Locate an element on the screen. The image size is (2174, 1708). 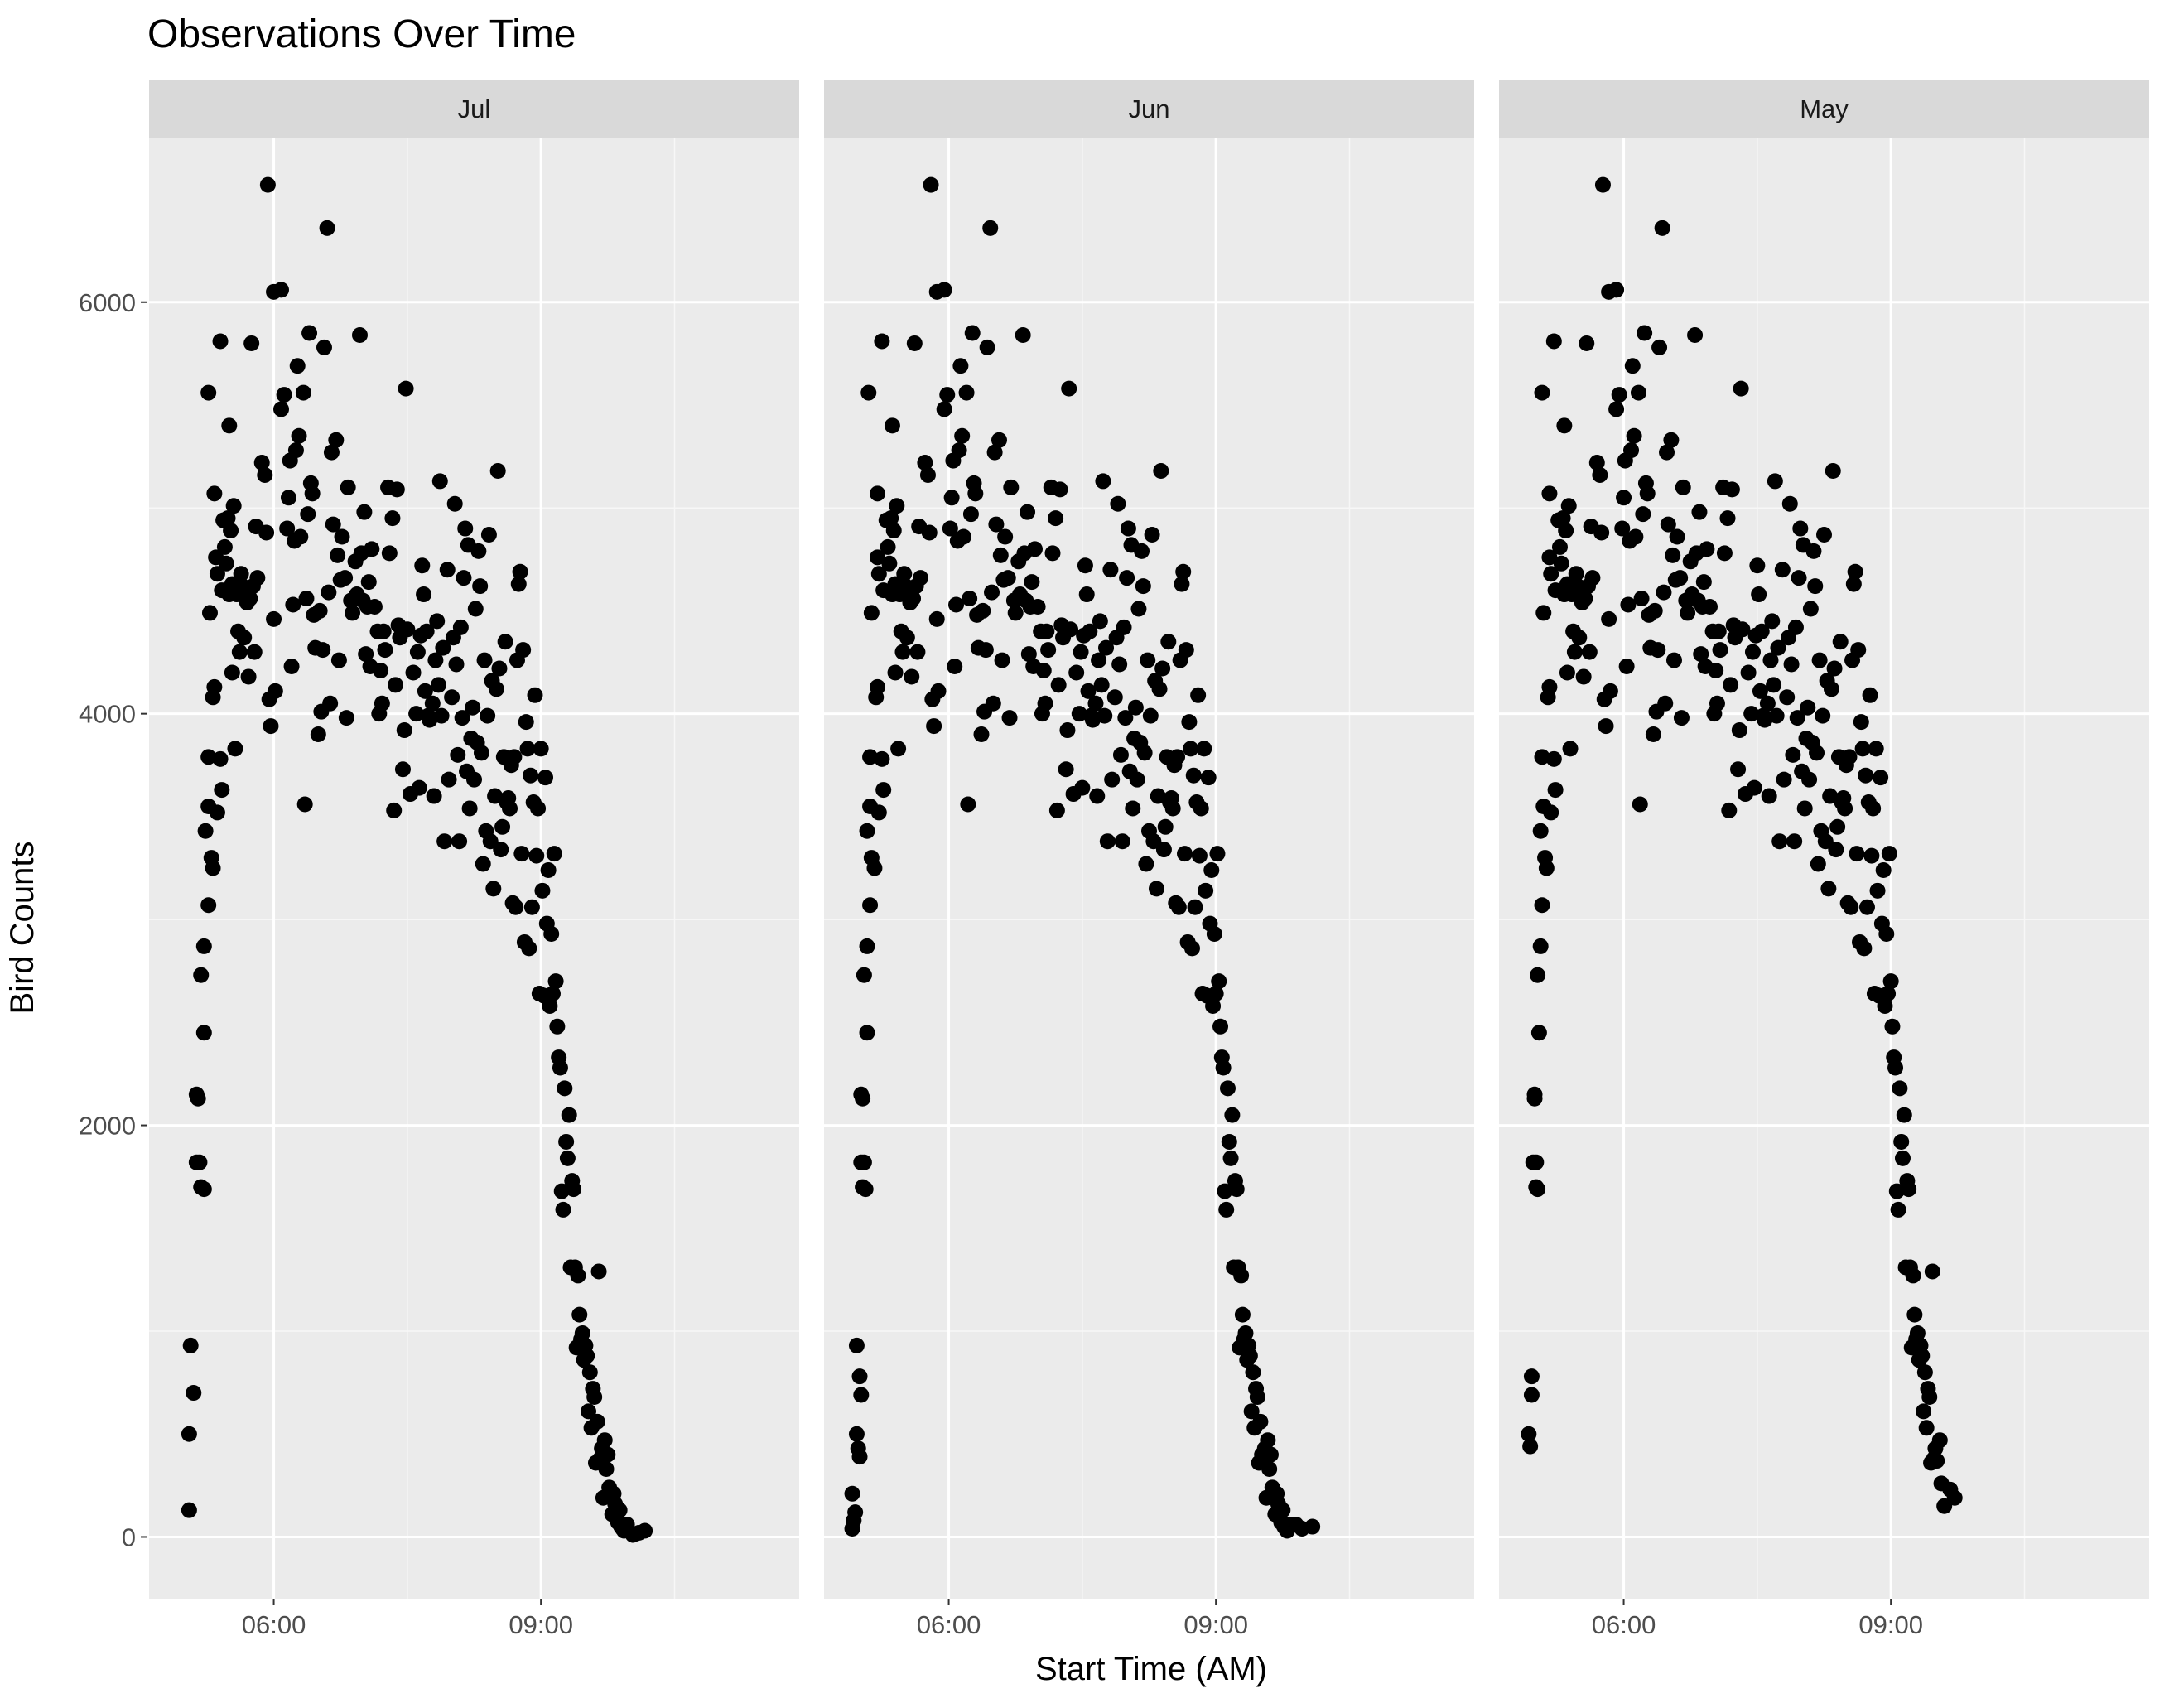
x-tick-label: 06:00 is located at coordinates (1624, 1624).